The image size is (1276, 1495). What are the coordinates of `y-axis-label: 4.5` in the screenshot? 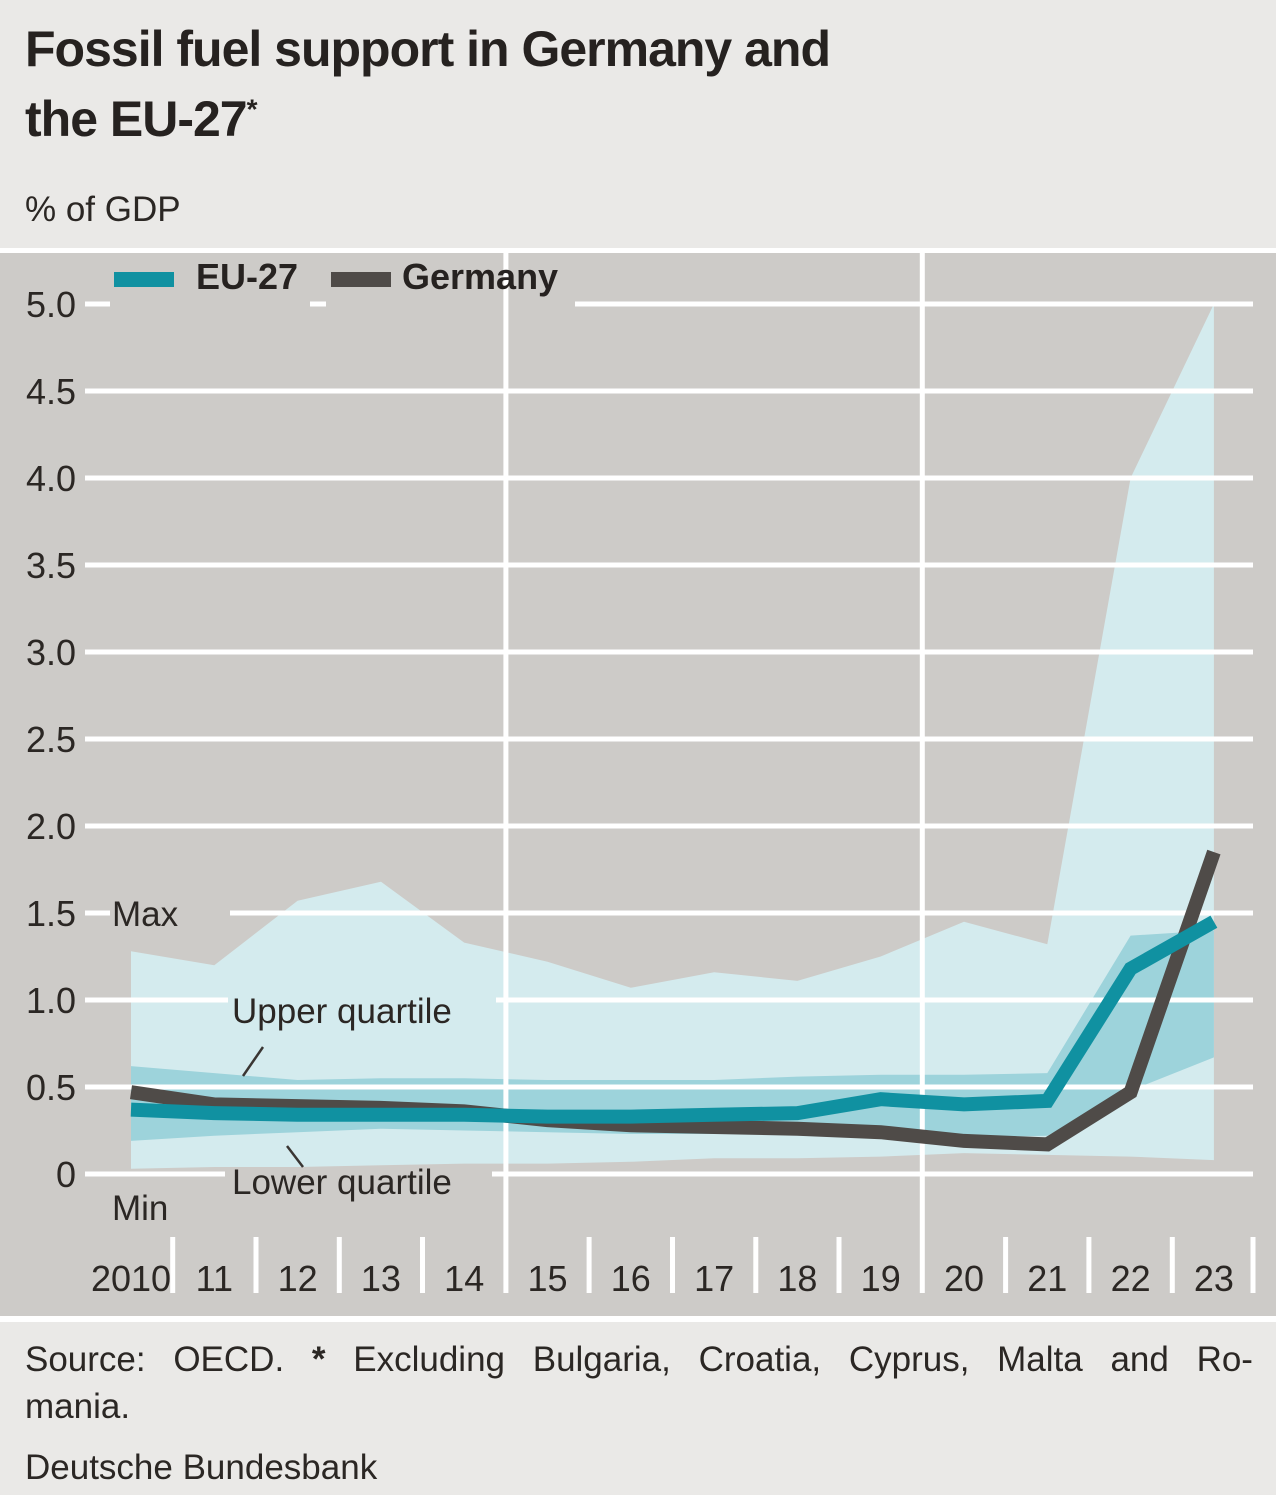 It's located at (51, 391).